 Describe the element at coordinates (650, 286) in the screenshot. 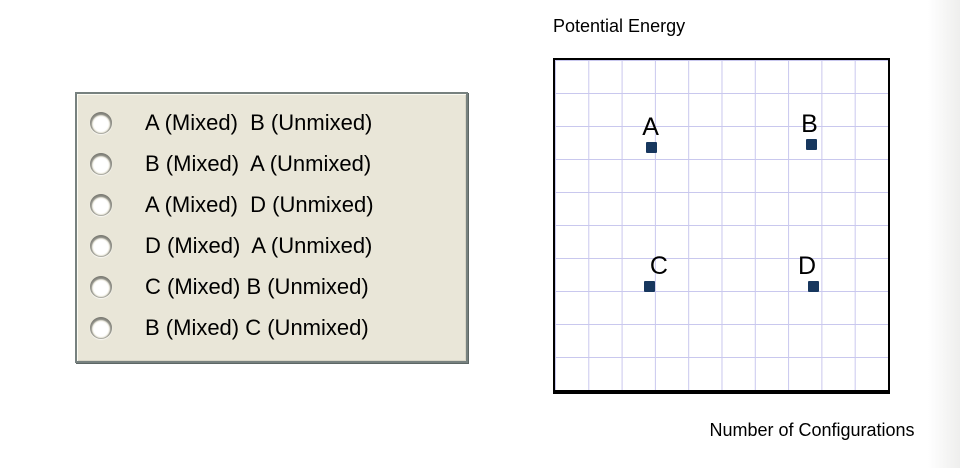

I see `data-point-c` at that location.